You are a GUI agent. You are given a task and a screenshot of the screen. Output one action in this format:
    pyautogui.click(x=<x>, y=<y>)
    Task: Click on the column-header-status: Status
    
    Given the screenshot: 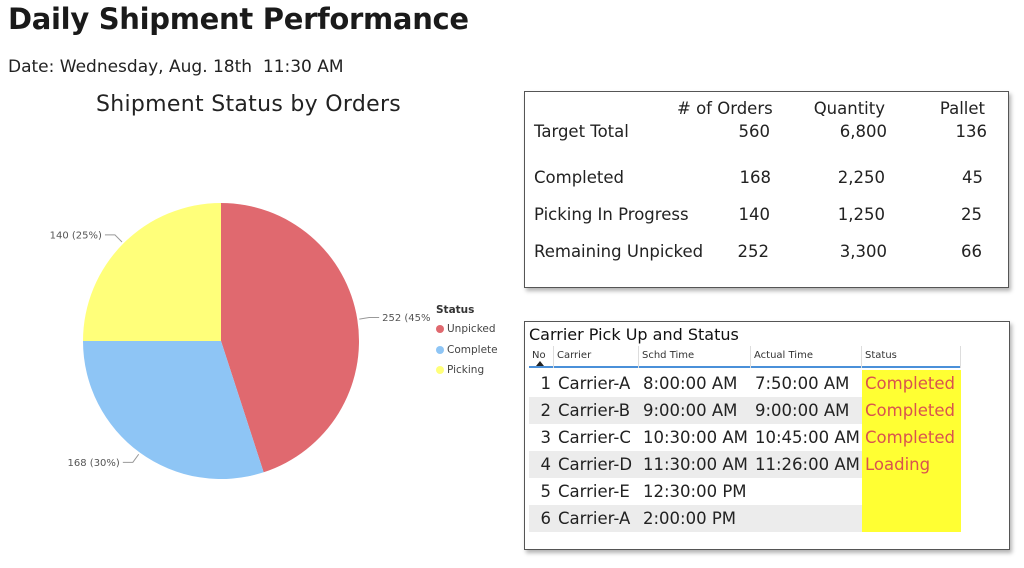 What is the action you would take?
    pyautogui.click(x=911, y=357)
    